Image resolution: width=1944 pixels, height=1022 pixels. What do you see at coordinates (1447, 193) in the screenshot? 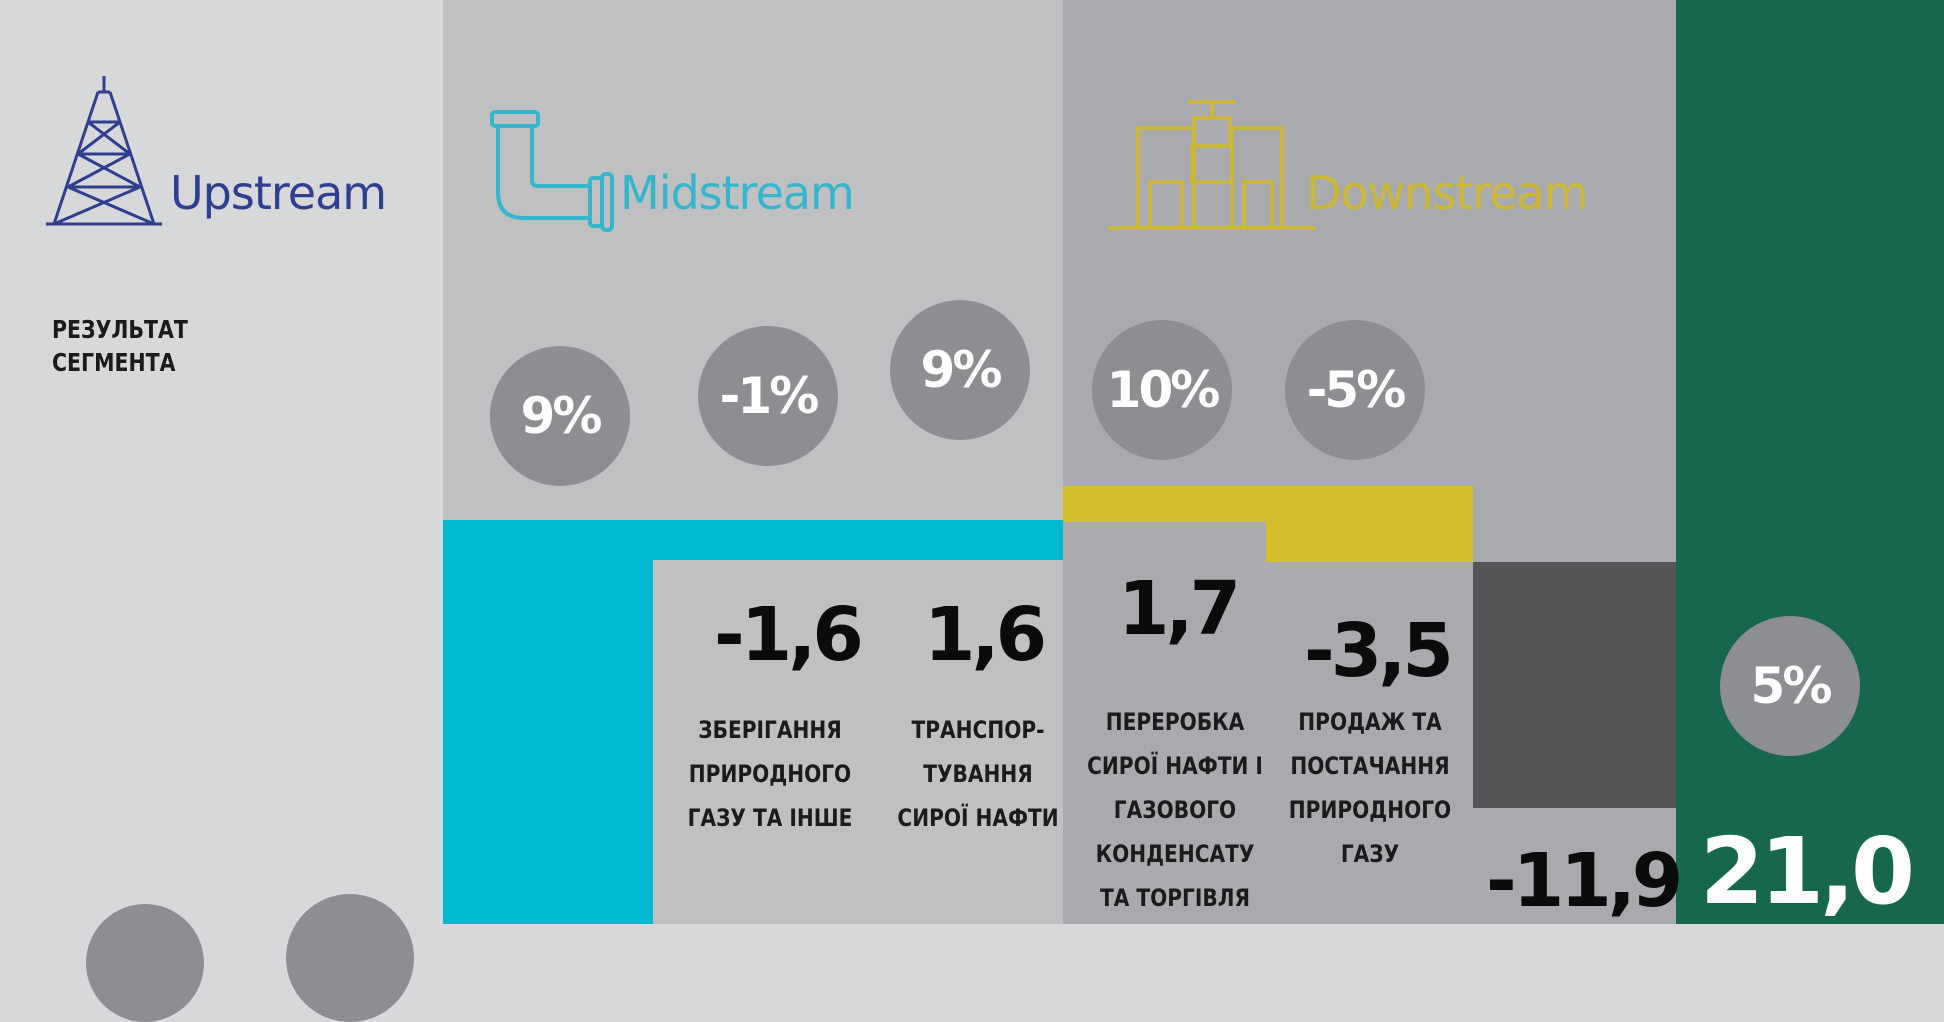
I see `downstream-title: Downstream` at bounding box center [1447, 193].